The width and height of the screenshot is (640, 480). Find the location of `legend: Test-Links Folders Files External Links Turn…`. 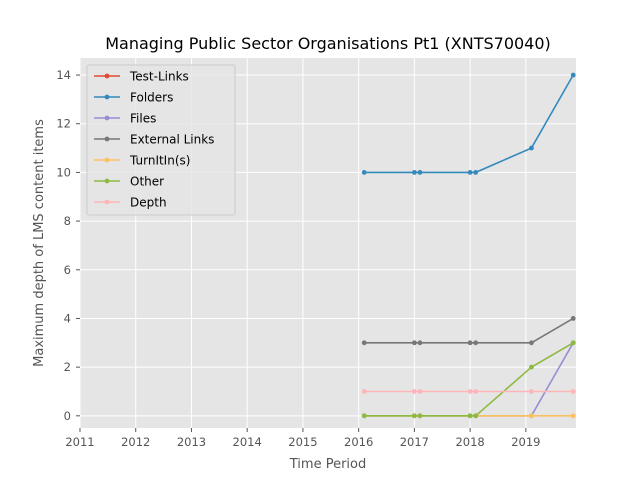

legend: Test-Links Folders Files External Links Turn… is located at coordinates (161, 140).